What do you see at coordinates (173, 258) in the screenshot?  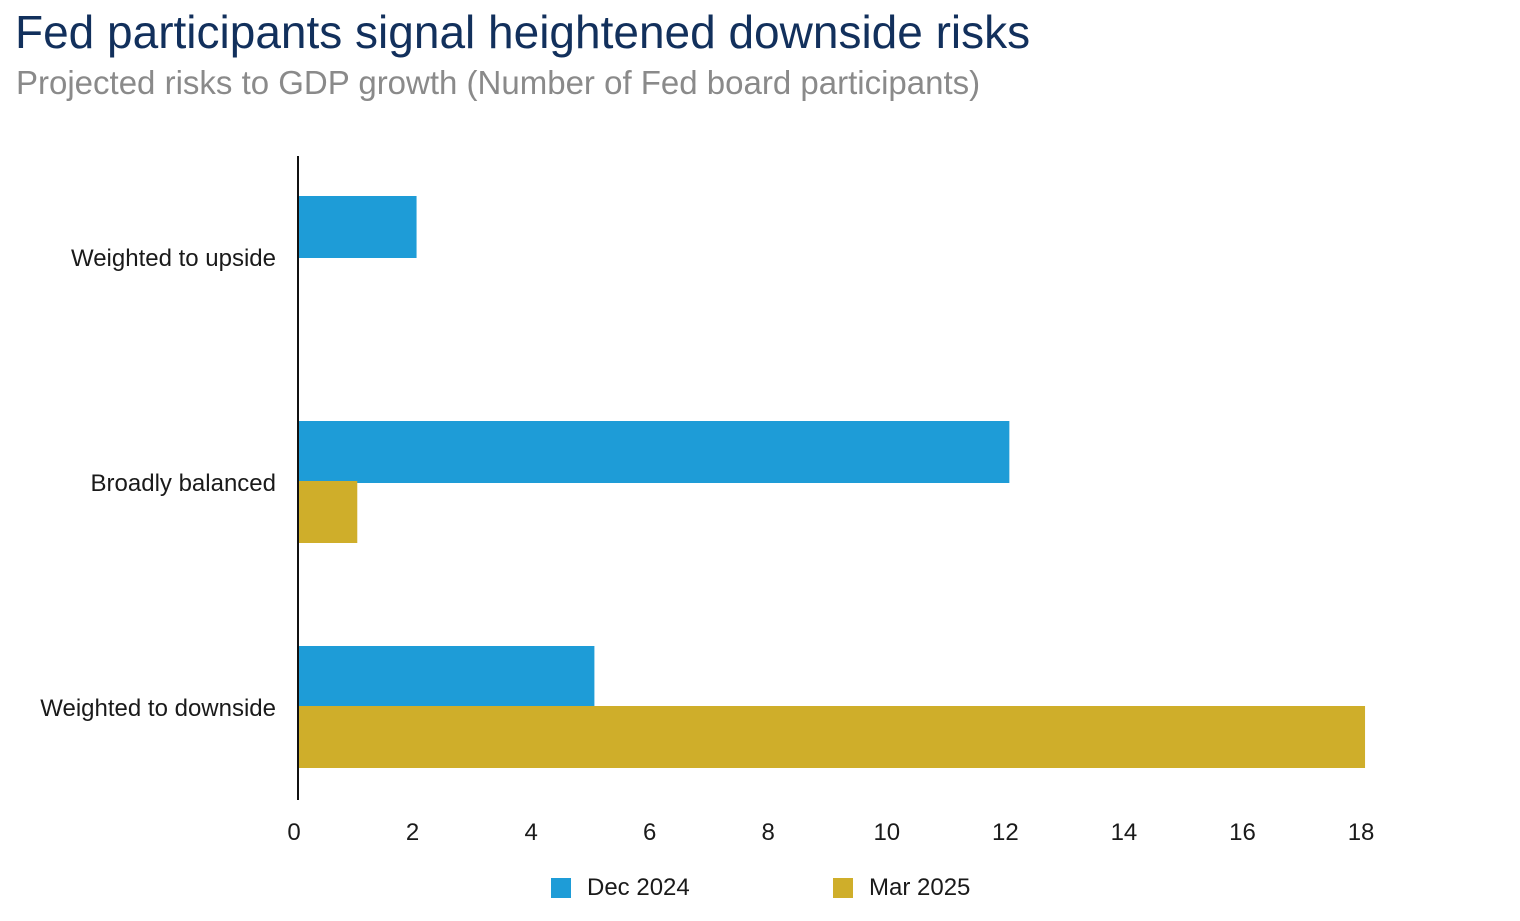 I see `category-label-weighted-to-upside: Weighted to upside` at bounding box center [173, 258].